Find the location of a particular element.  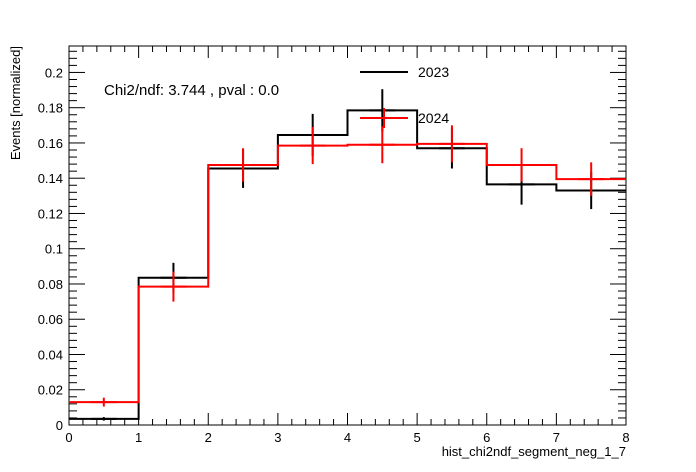

chi2-annotation: Chi2/ndf: 3.744 , pval : 0.0 is located at coordinates (191, 90).